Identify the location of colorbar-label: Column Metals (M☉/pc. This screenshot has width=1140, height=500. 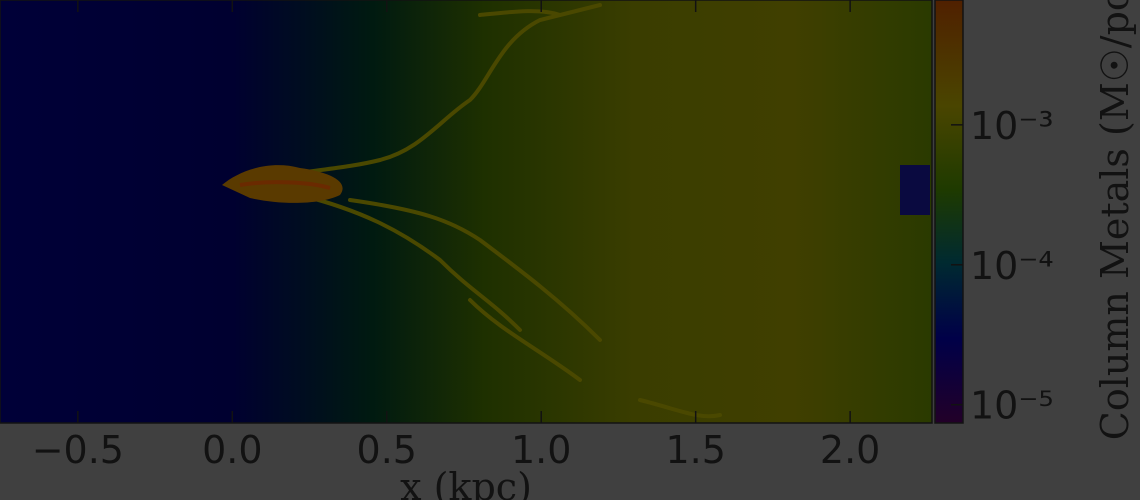
(1115, 220).